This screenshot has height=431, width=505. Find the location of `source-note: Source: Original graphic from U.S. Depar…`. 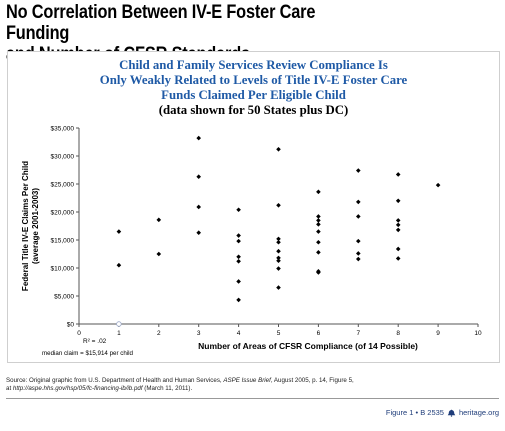

source-note: Source: Original graphic from U.S. Depar… is located at coordinates (251, 385).